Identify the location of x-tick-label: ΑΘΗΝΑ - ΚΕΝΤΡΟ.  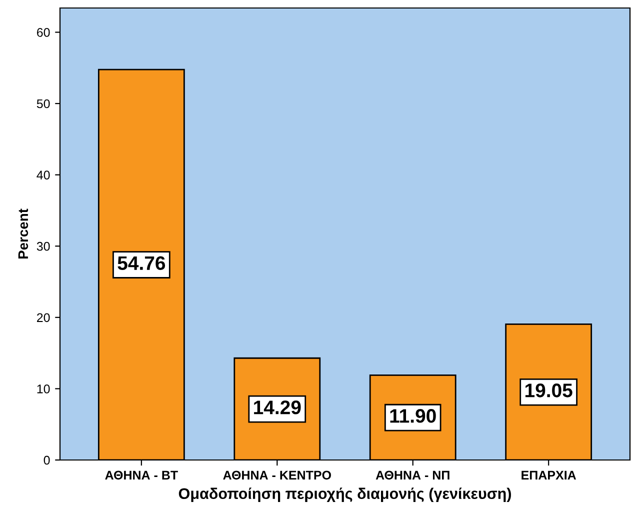
(277, 475).